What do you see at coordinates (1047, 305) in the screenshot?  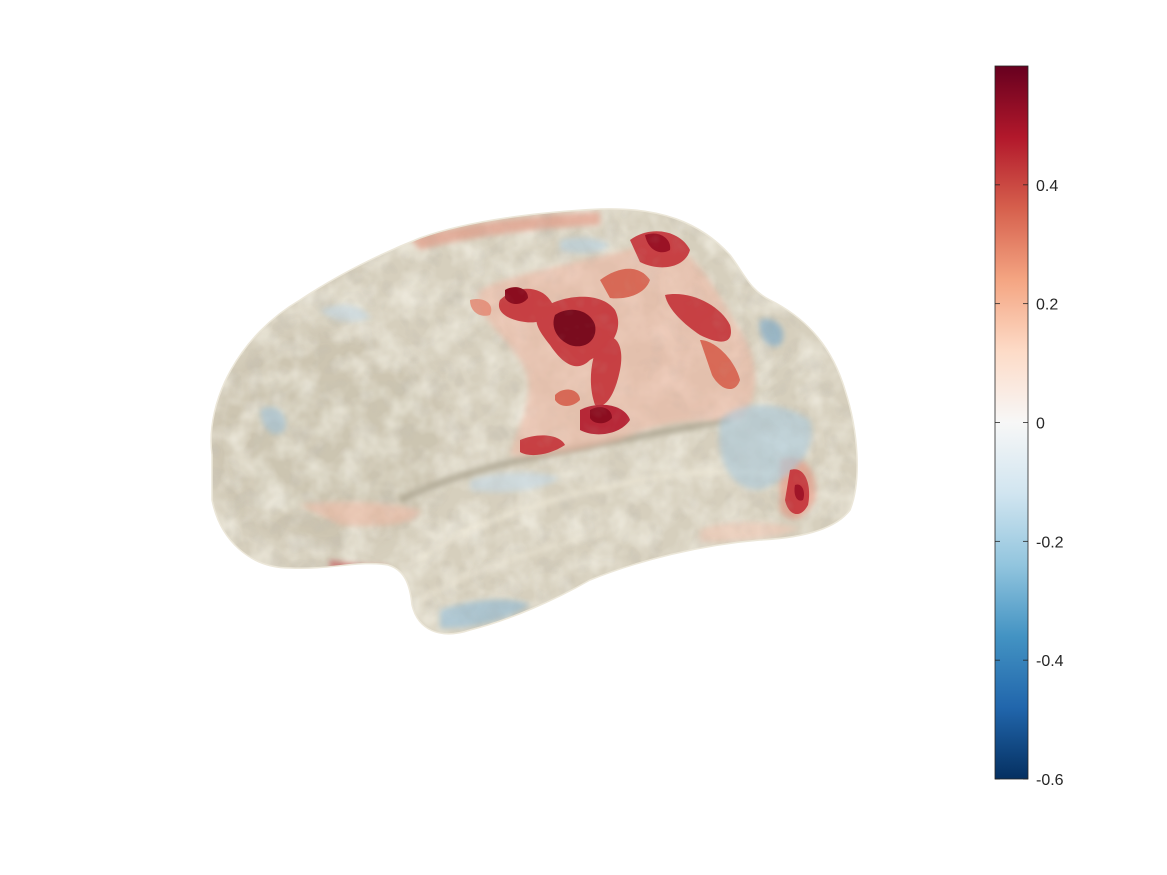 I see `colorbar-tick-label: 0.2` at bounding box center [1047, 305].